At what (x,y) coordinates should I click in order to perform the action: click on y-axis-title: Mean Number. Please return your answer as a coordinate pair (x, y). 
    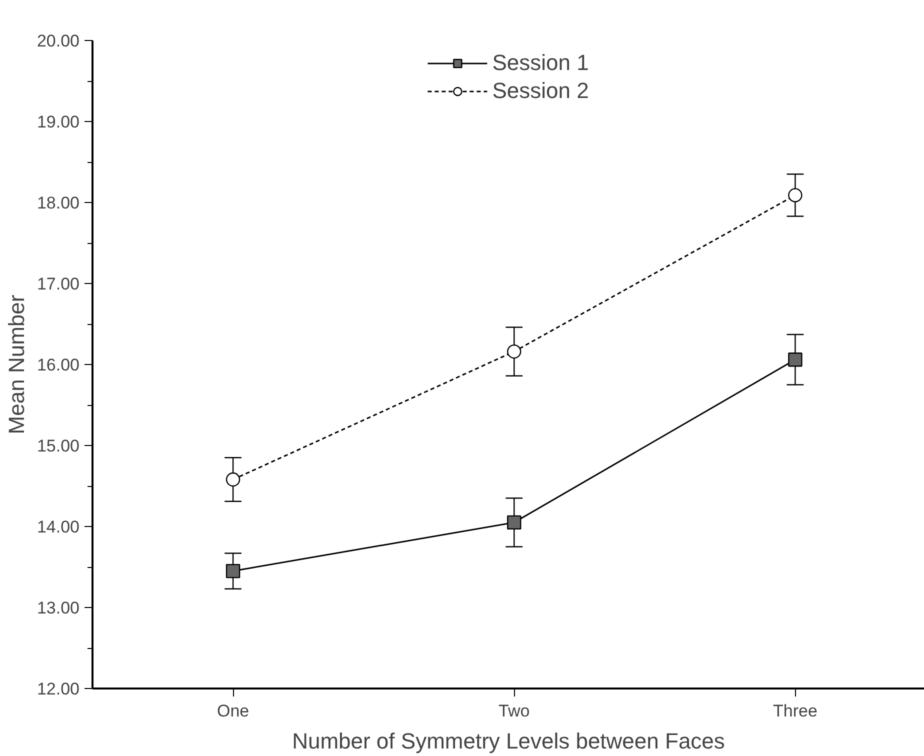
    Looking at the image, I should click on (16, 364).